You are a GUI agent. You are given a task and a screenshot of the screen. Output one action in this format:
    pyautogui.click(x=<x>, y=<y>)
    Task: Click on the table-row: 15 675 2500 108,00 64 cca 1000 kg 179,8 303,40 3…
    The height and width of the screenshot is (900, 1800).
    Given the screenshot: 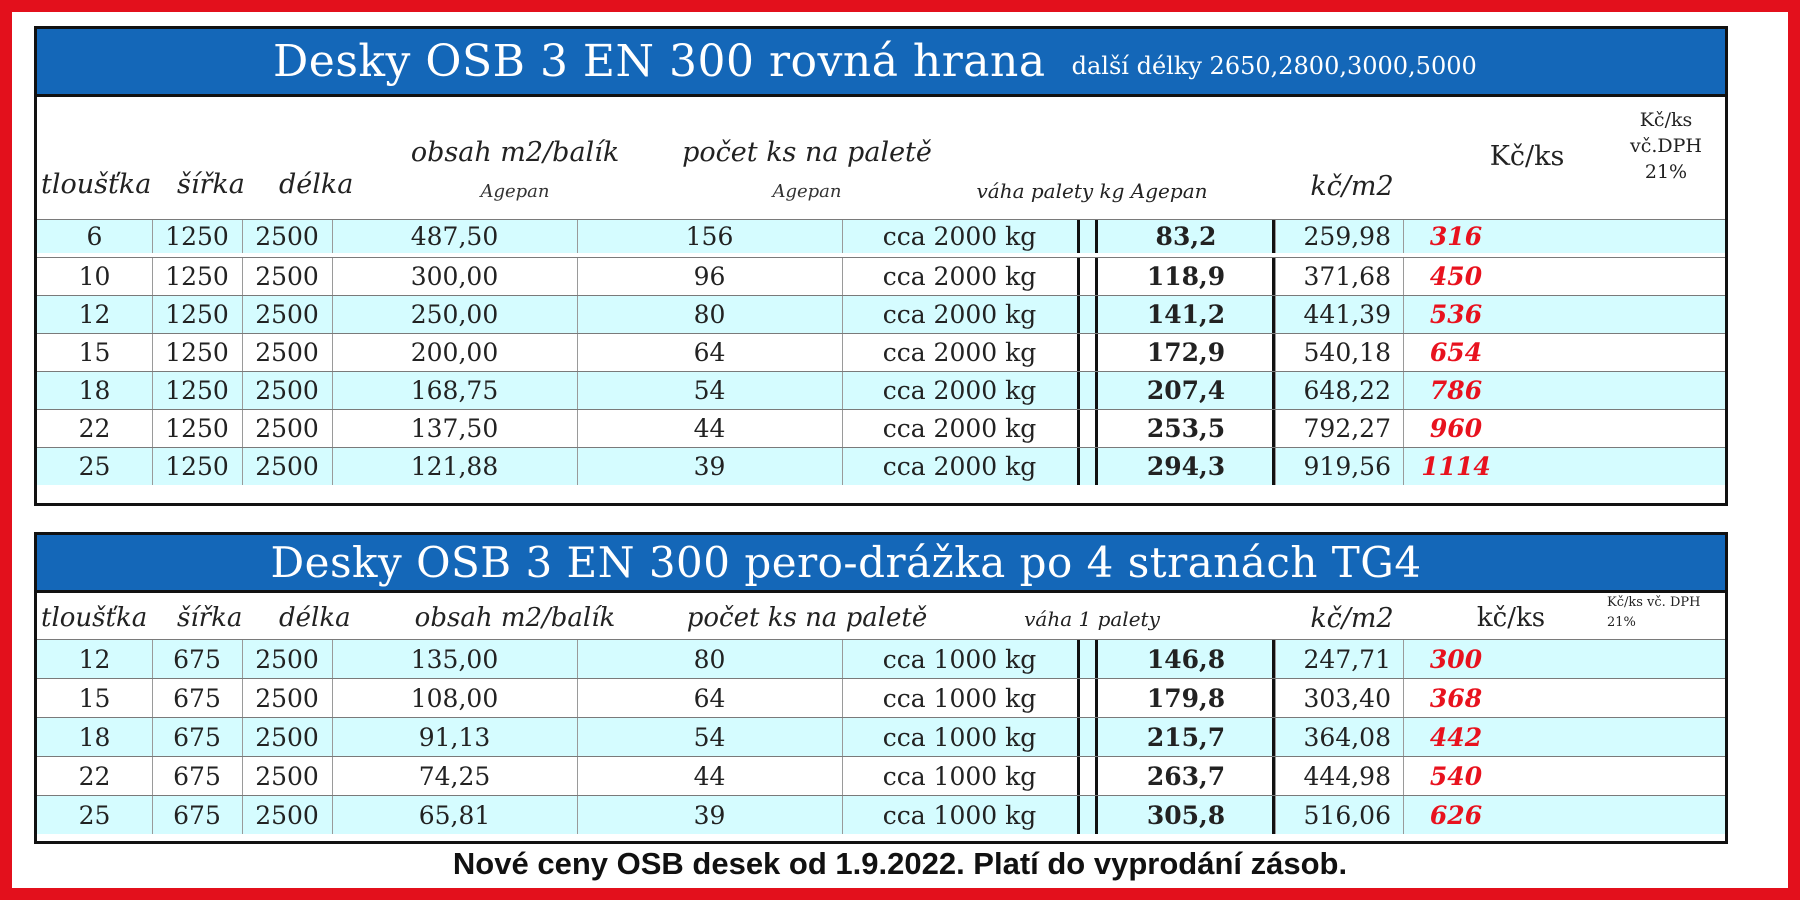 What is the action you would take?
    pyautogui.click(x=881, y=697)
    